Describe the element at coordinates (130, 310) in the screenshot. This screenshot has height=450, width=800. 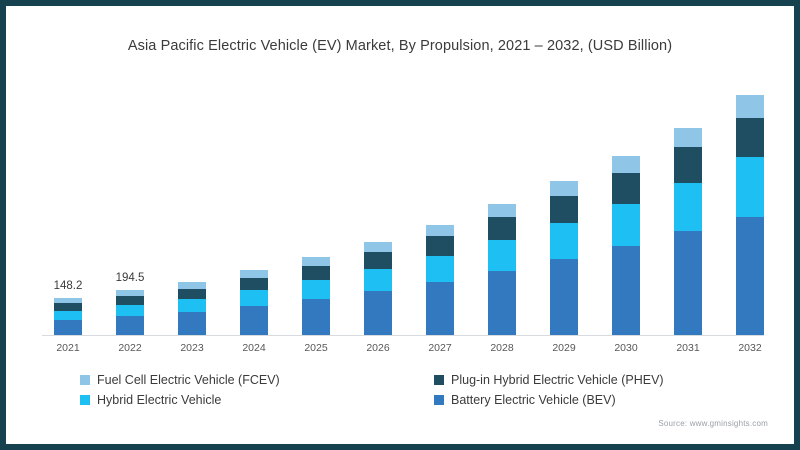
I see `bar-segment-hev-2022` at that location.